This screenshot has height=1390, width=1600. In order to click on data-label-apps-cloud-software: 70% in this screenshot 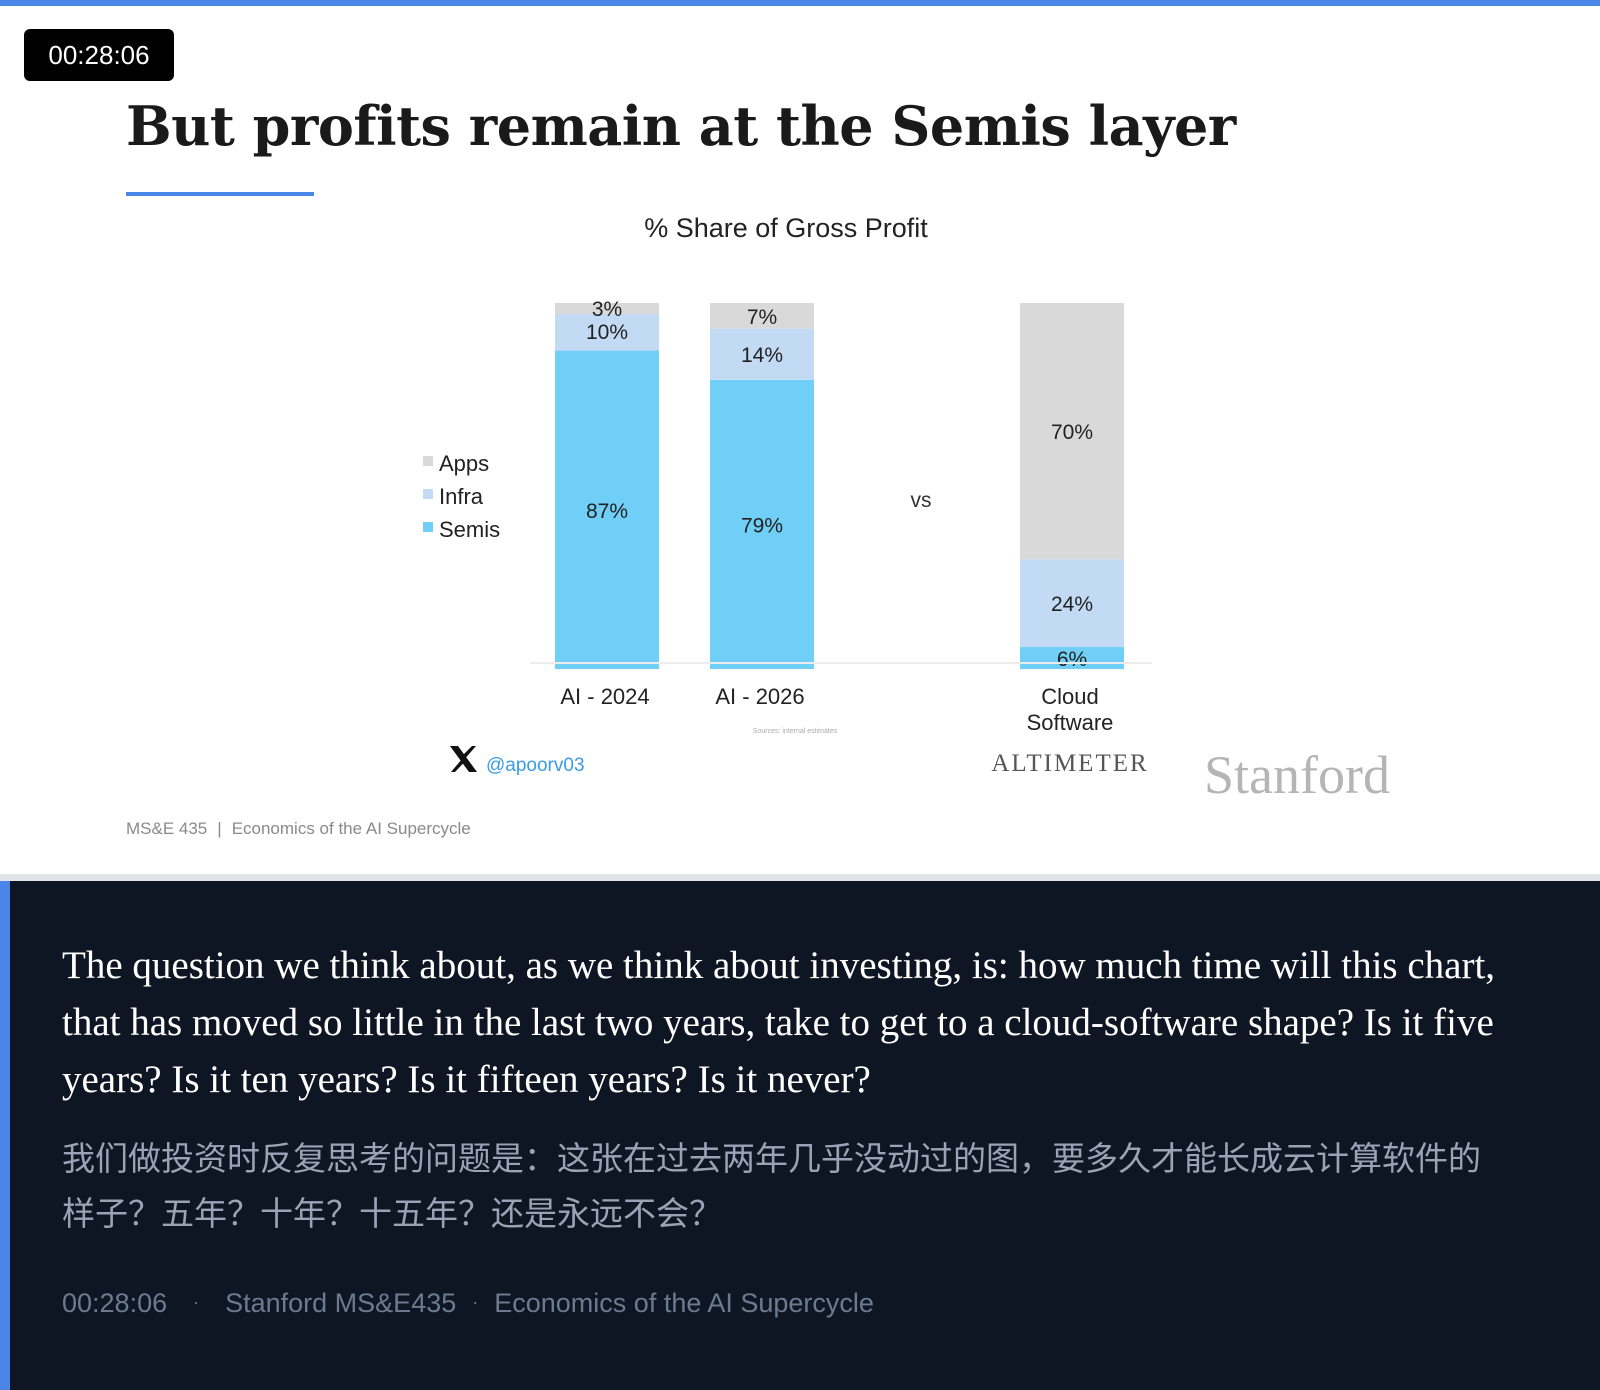, I will do `click(1072, 432)`.